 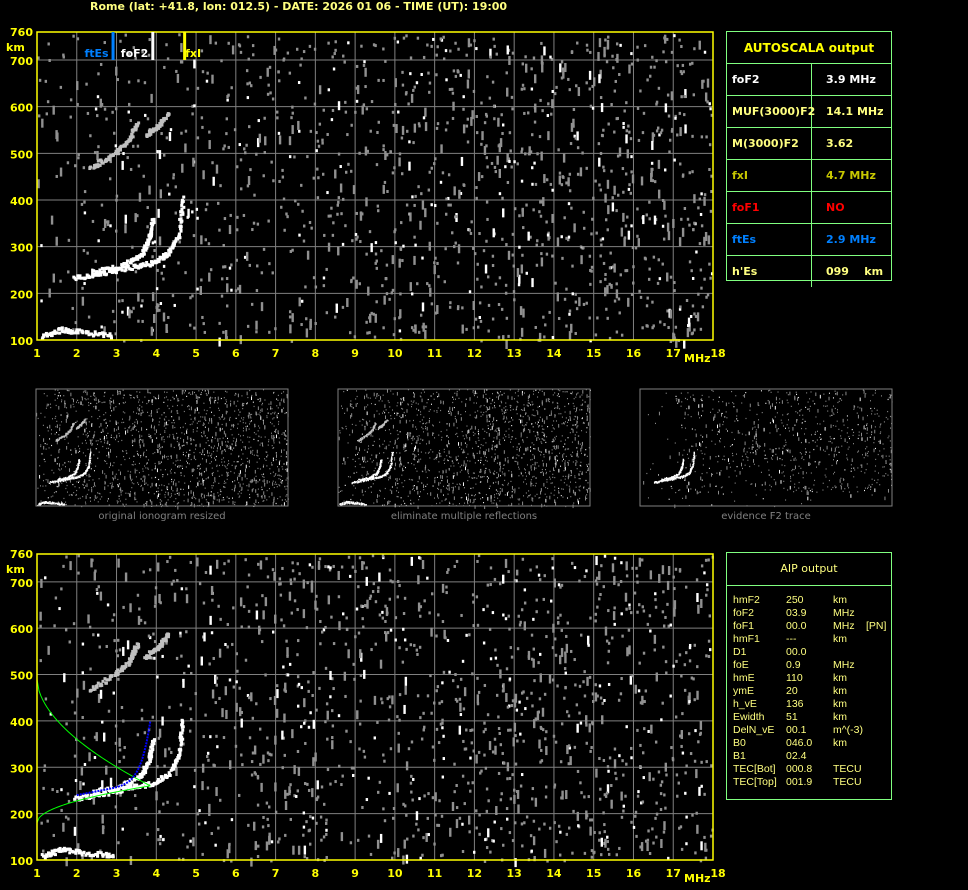 I want to click on x-tick-label: 16, so click(x=634, y=353).